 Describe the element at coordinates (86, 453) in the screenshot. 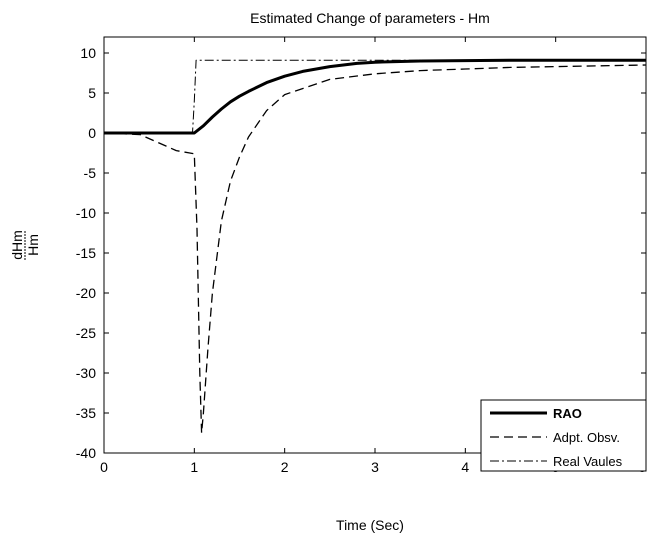

I see `y-tick-label: -40` at that location.